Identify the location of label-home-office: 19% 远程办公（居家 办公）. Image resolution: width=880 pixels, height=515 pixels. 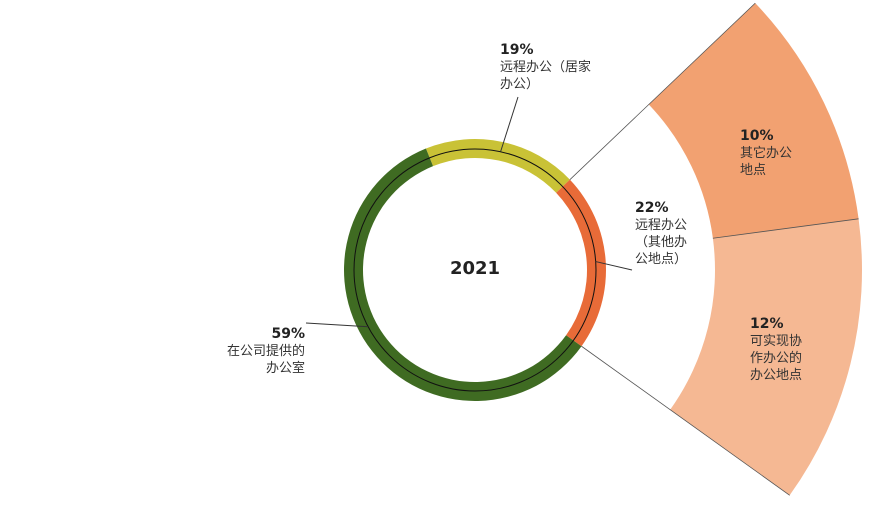
(545, 67).